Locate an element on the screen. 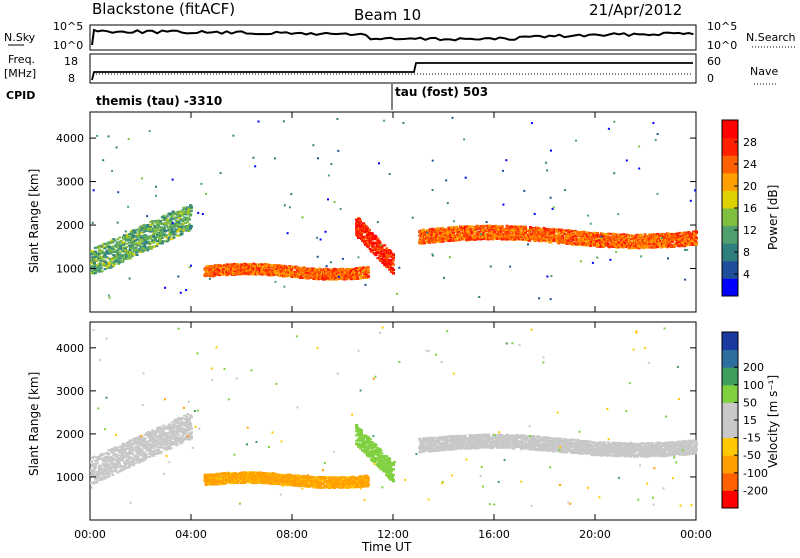  noise-right-tick-bottom: 10^0 is located at coordinates (722, 45).